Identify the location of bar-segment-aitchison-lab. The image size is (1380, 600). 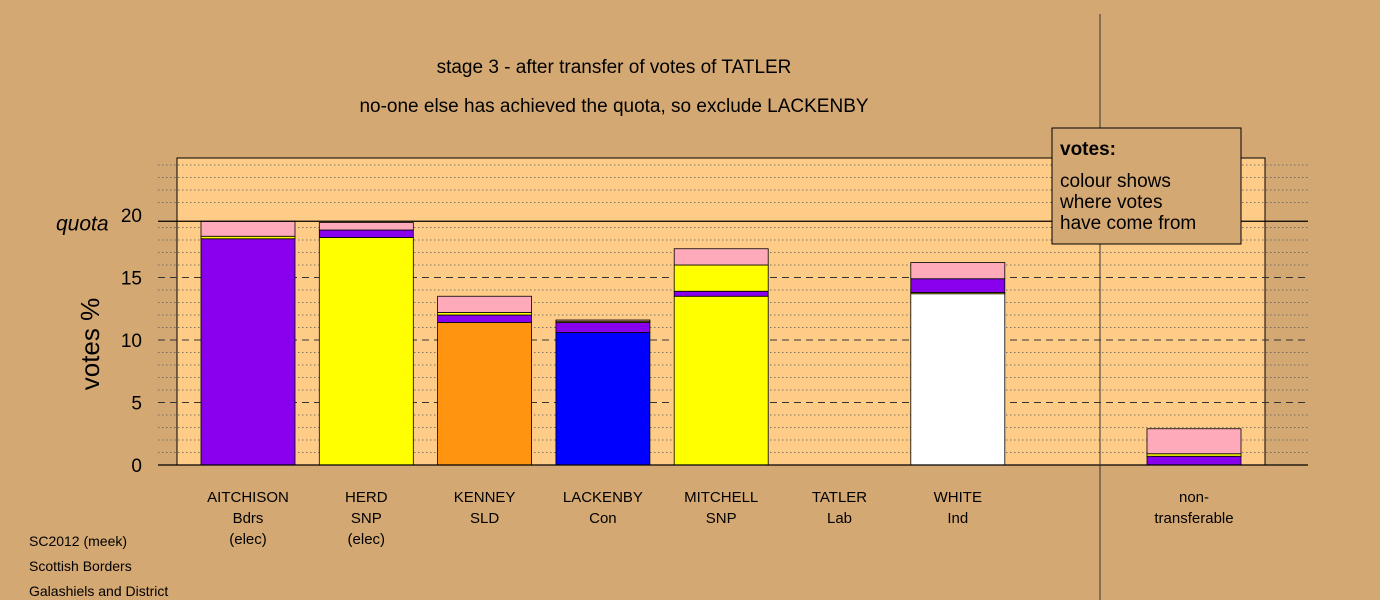
(248, 228).